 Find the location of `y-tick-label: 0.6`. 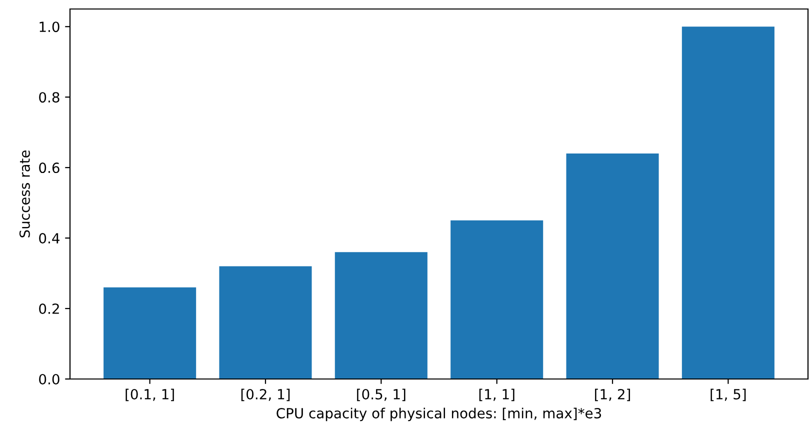

y-tick-label: 0.6 is located at coordinates (49, 168).